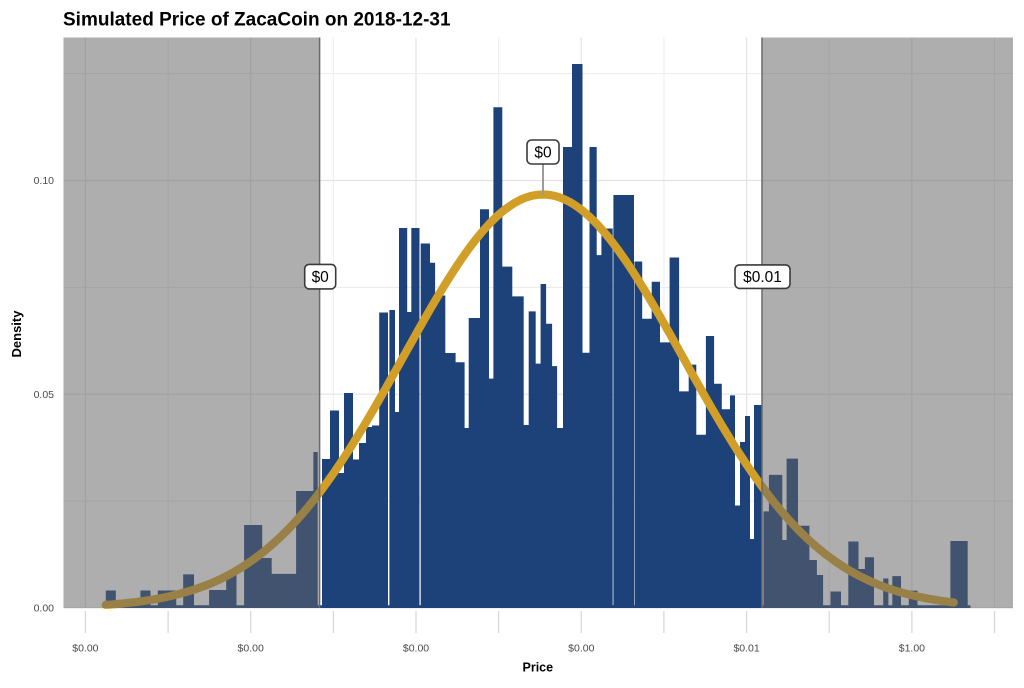 This screenshot has width=1024, height=688. Describe the element at coordinates (16, 334) in the screenshot. I see `svg-text: Density` at that location.